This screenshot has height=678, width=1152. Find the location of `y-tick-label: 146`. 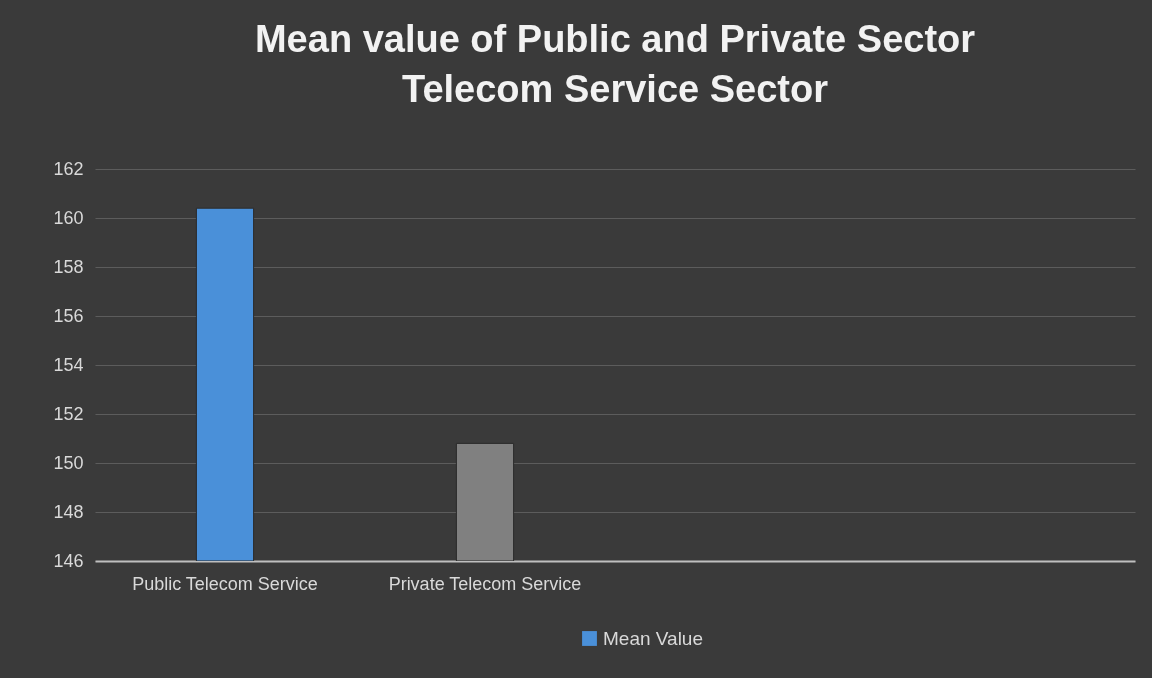

y-tick-label: 146 is located at coordinates (68, 560).